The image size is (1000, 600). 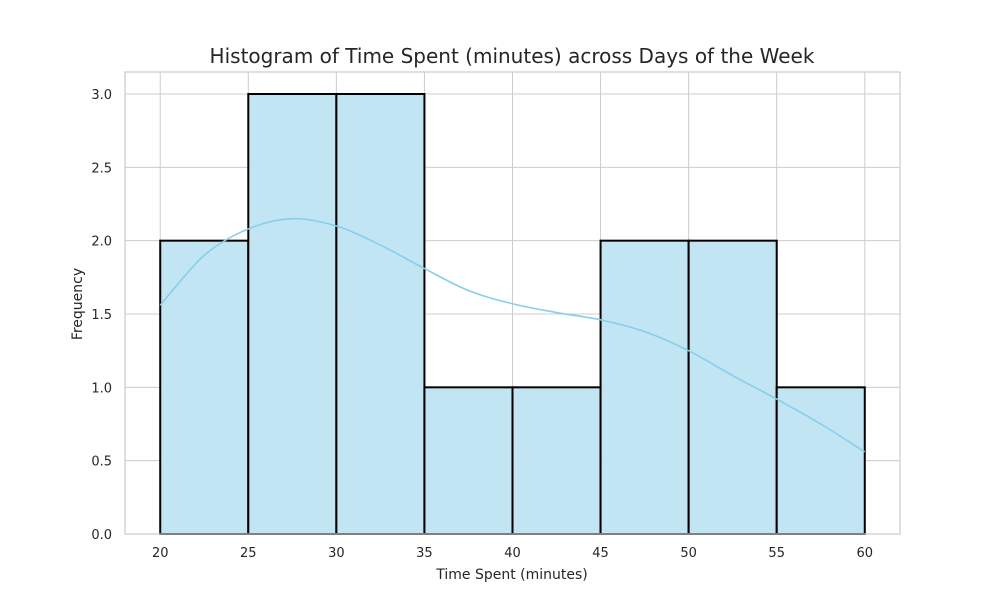 What do you see at coordinates (248, 553) in the screenshot?
I see `x-tick-label: 25` at bounding box center [248, 553].